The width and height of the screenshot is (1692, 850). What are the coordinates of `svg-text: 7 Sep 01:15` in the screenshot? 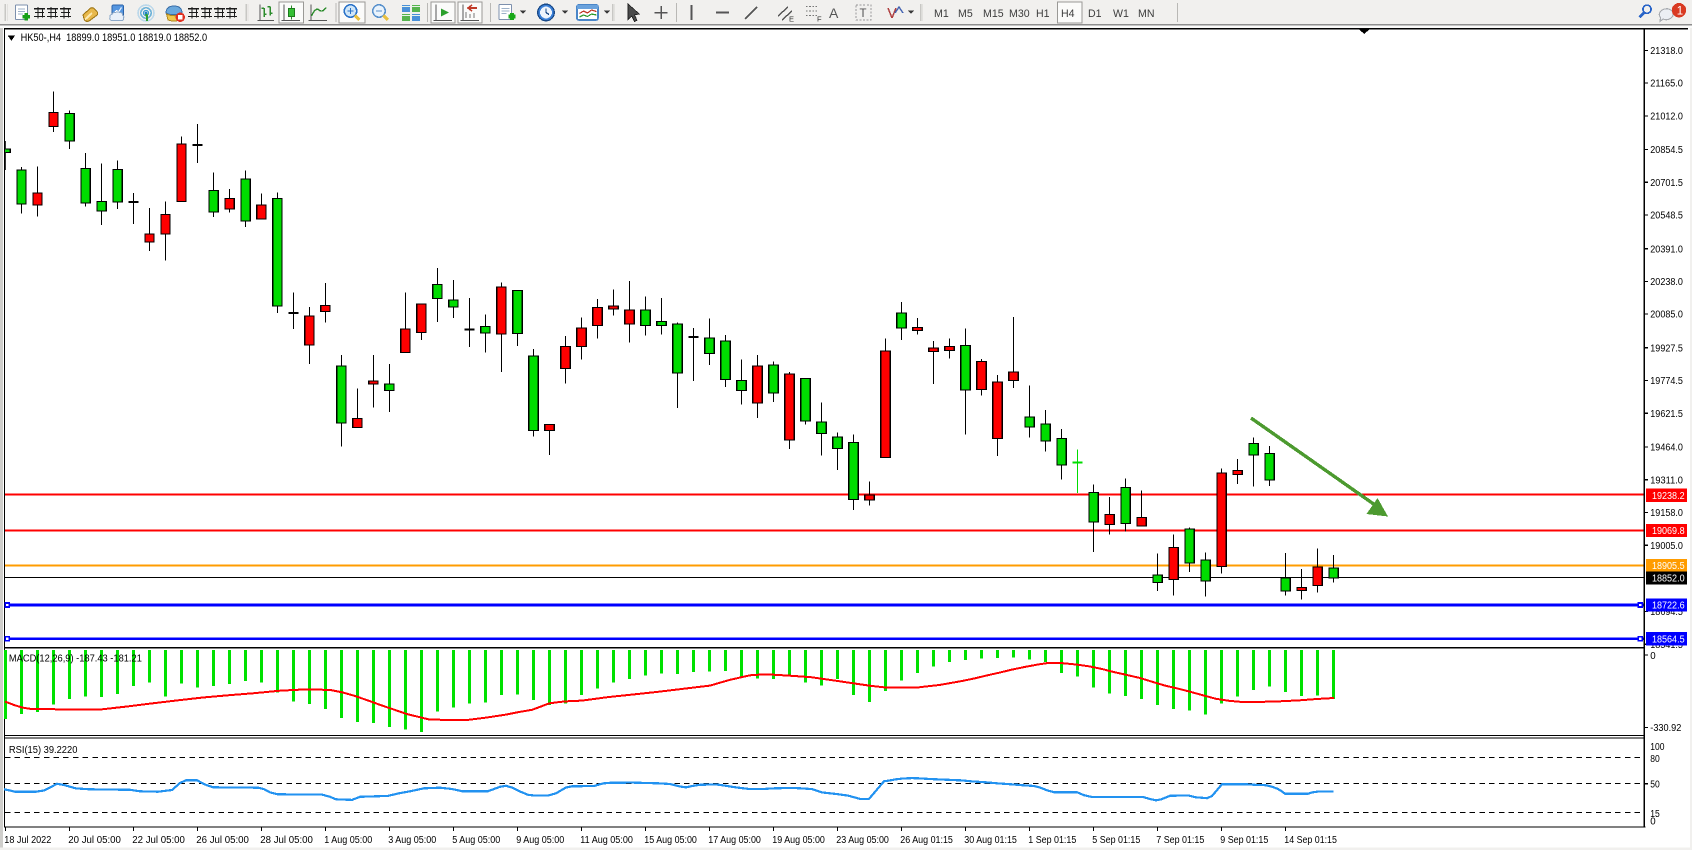 It's located at (1180, 840).